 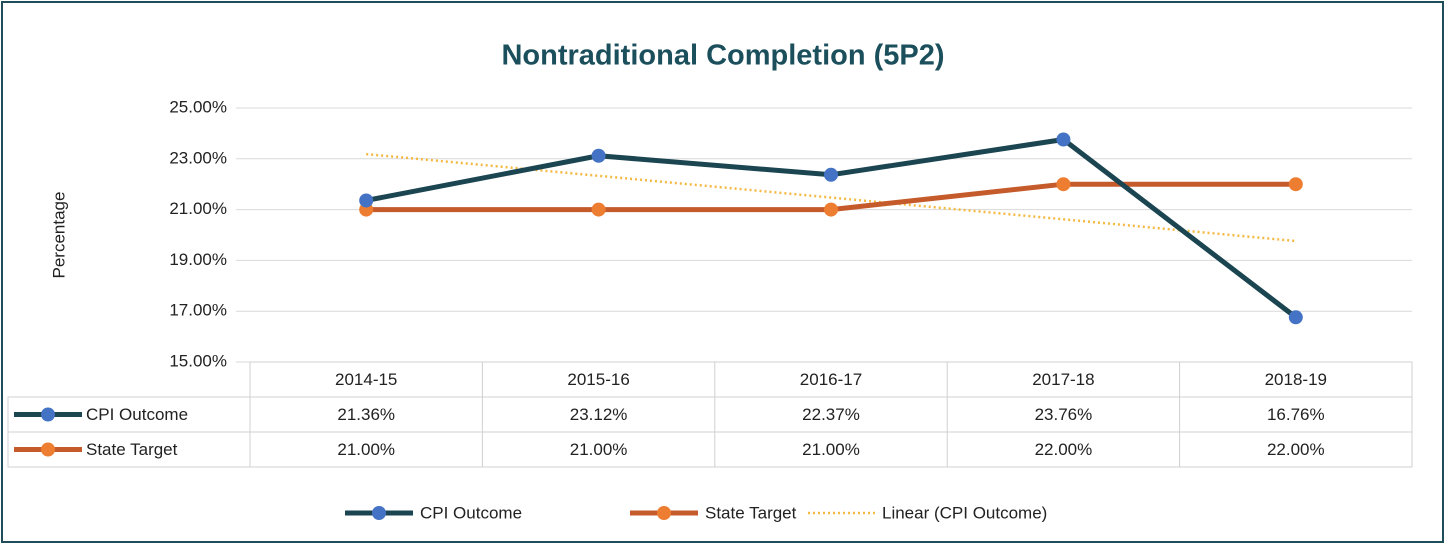 What do you see at coordinates (1063, 379) in the screenshot?
I see `x-tick-label: 2017-18` at bounding box center [1063, 379].